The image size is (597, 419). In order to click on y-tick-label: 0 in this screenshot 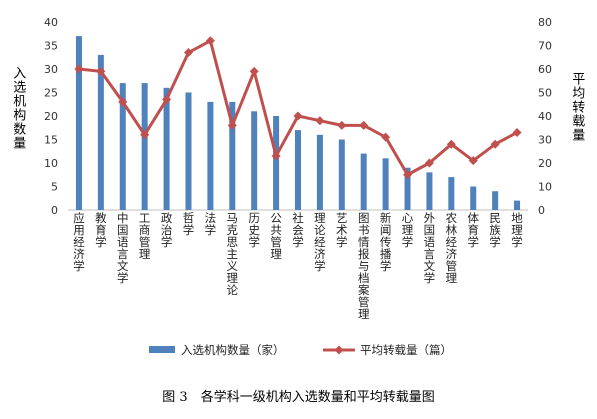, I will do `click(54, 210)`.